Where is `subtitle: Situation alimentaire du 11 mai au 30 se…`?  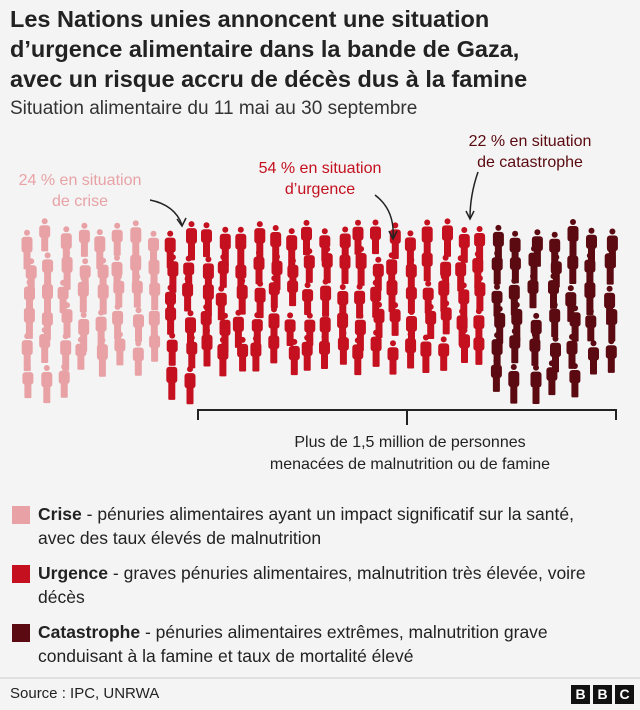 subtitle: Situation alimentaire du 11 mai au 30 se… is located at coordinates (214, 108).